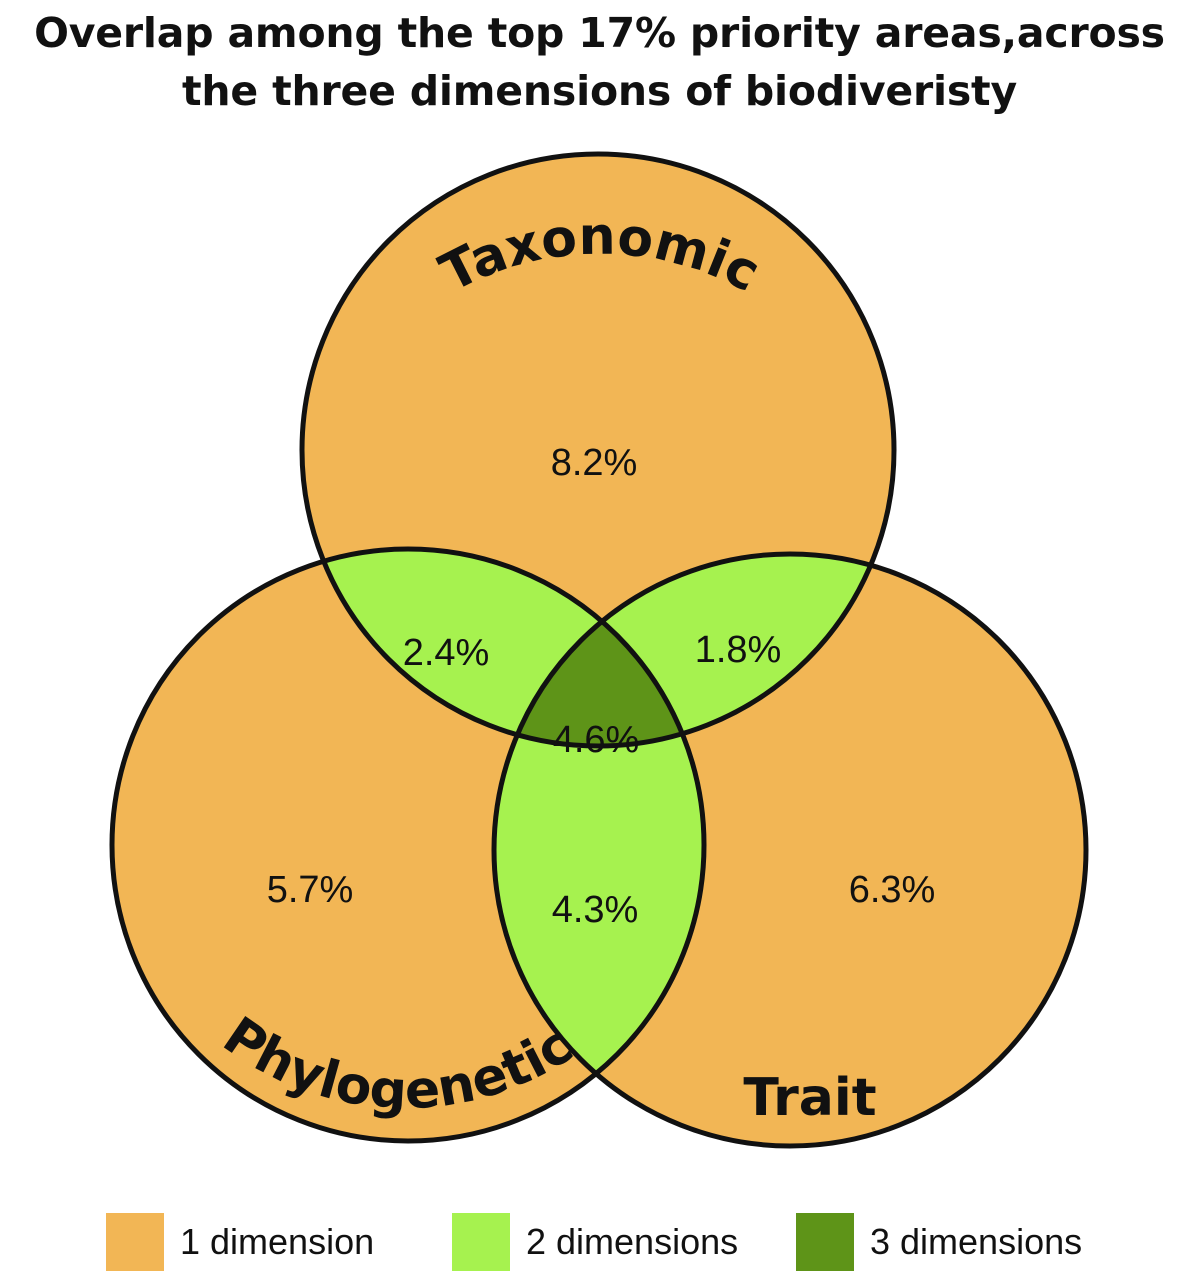  I want to click on legend-swatch-1-dimension, so click(135, 1242).